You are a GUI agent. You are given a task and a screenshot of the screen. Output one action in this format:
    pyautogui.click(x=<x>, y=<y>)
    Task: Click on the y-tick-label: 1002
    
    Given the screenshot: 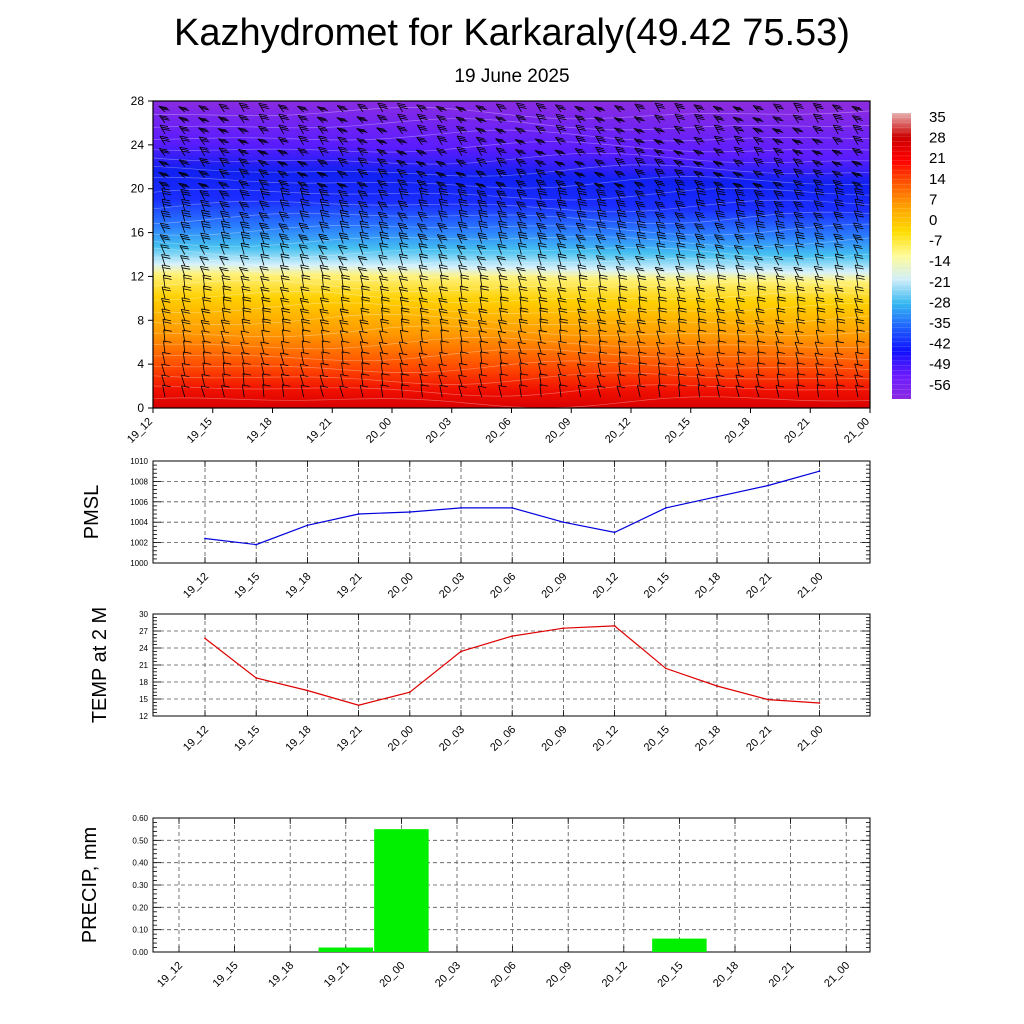 What is the action you would take?
    pyautogui.click(x=139, y=543)
    